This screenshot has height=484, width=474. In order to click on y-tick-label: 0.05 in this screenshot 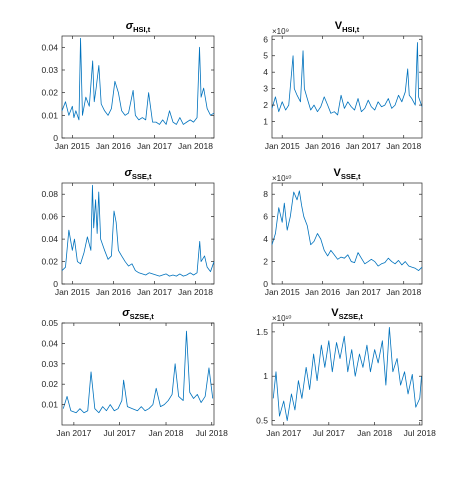, I will do `click(49, 323)`.